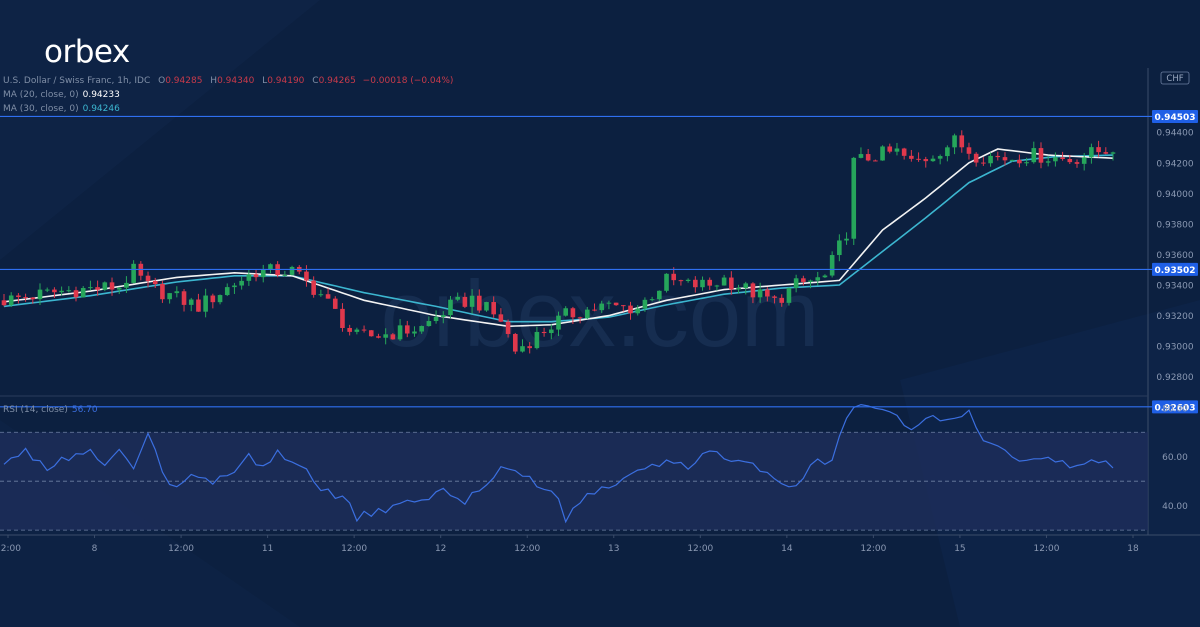 The height and width of the screenshot is (627, 1200). What do you see at coordinates (286, 81) in the screenshot?
I see `ohlc-low-value: 0.94190` at bounding box center [286, 81].